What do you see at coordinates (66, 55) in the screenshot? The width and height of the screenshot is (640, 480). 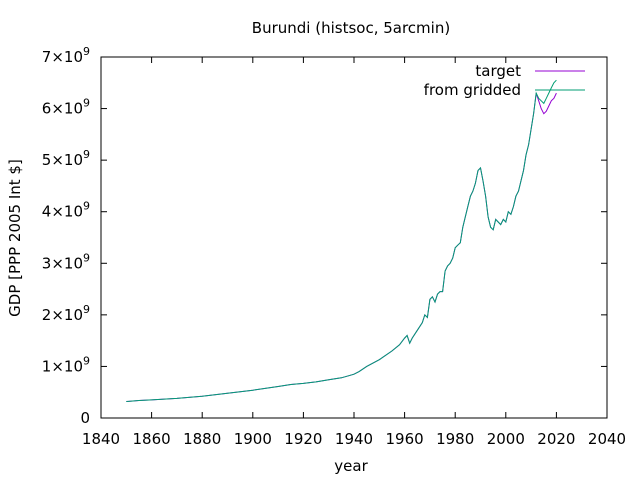 I see `y-tick-label: 7×10⁹` at bounding box center [66, 55].